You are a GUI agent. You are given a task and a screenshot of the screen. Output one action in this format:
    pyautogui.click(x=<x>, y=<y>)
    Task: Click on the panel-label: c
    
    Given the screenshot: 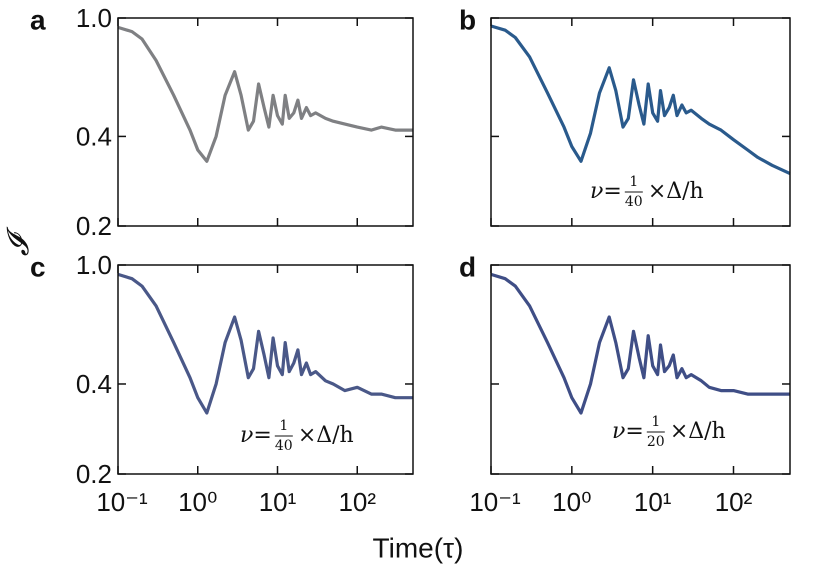 What is the action you would take?
    pyautogui.click(x=38, y=266)
    